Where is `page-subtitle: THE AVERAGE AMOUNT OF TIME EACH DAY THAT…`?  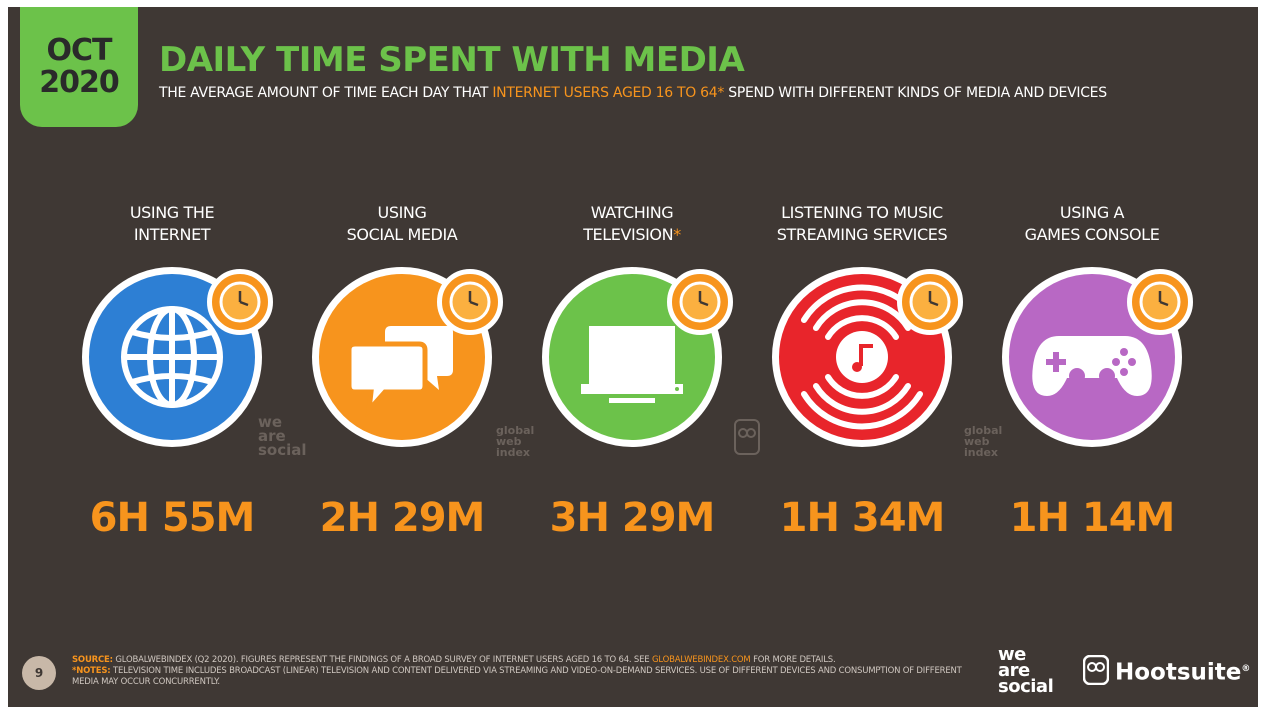 page-subtitle: THE AVERAGE AMOUNT OF TIME EACH DAY THAT… is located at coordinates (633, 93).